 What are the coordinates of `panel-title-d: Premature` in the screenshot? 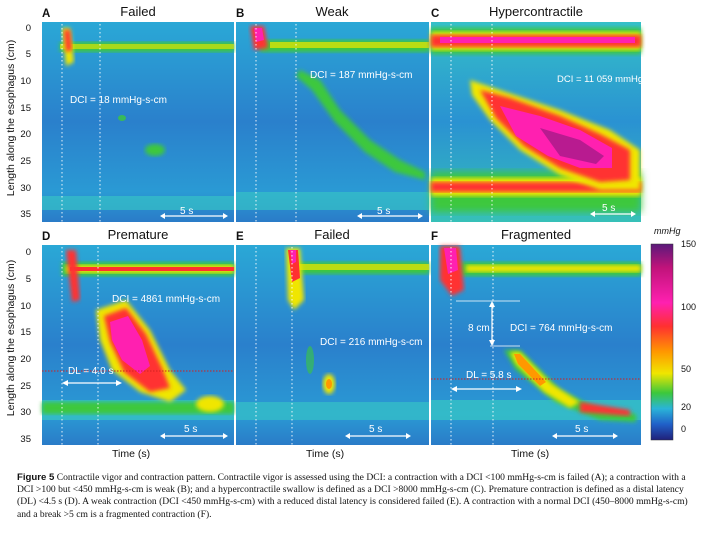 It's located at (138, 234).